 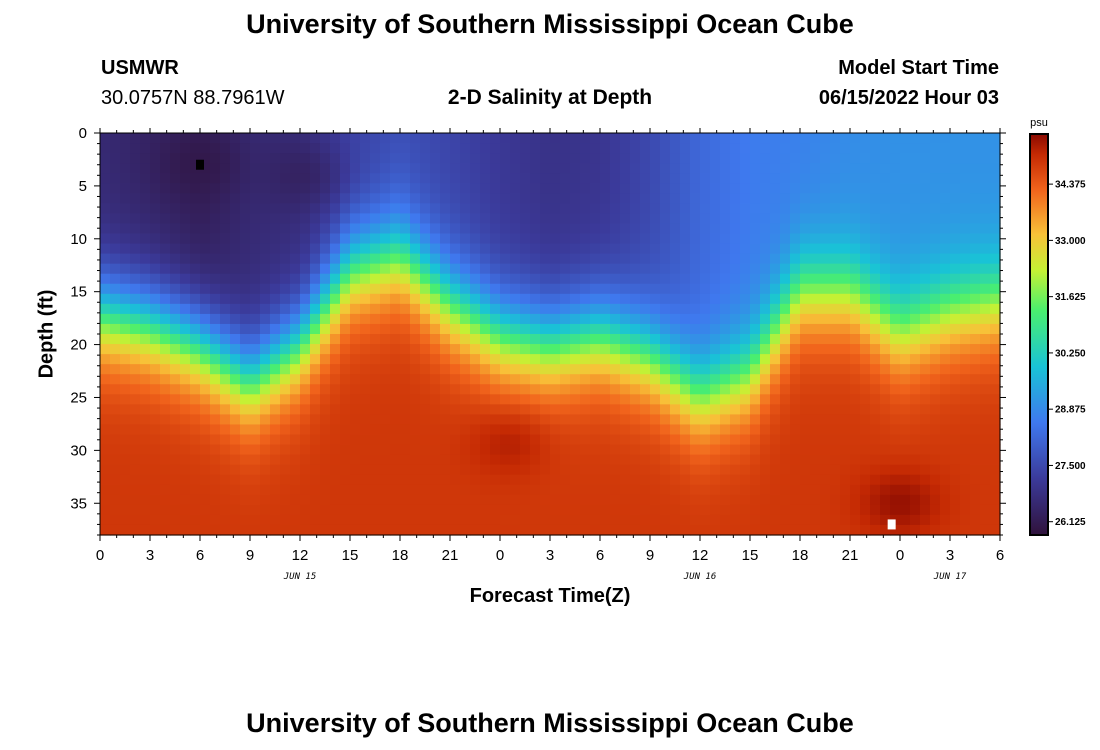 What do you see at coordinates (350, 555) in the screenshot?
I see `x-tick-label: 15` at bounding box center [350, 555].